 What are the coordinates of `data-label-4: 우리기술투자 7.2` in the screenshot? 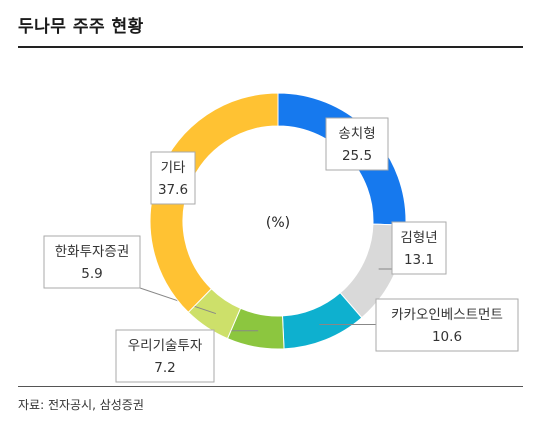 It's located at (165, 356).